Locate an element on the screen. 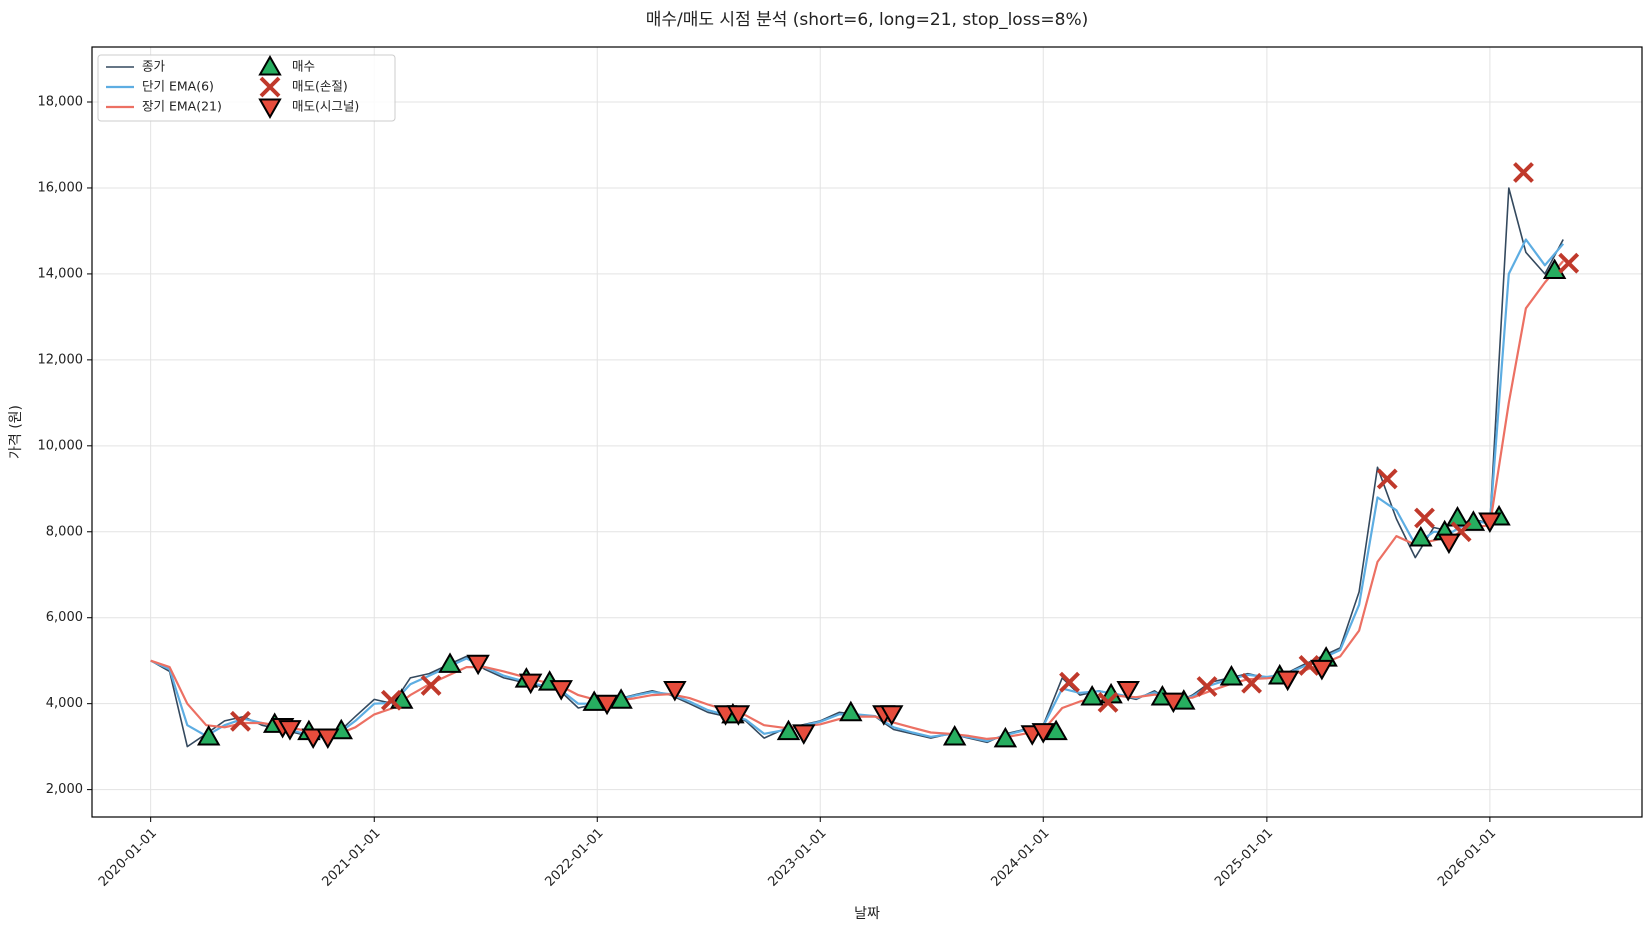 The width and height of the screenshot is (1650, 930). y-tick-label: 8,000 is located at coordinates (64, 531).